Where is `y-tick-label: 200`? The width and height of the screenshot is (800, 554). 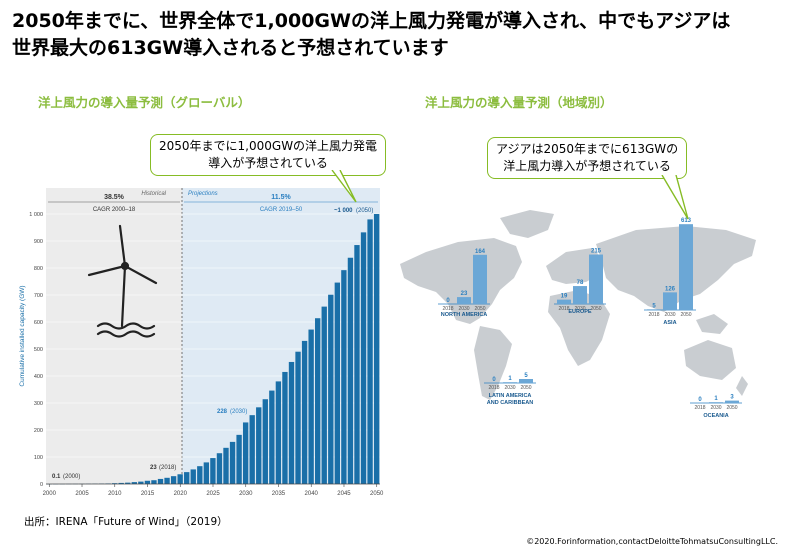
y-tick-label: 200 is located at coordinates (38, 431).